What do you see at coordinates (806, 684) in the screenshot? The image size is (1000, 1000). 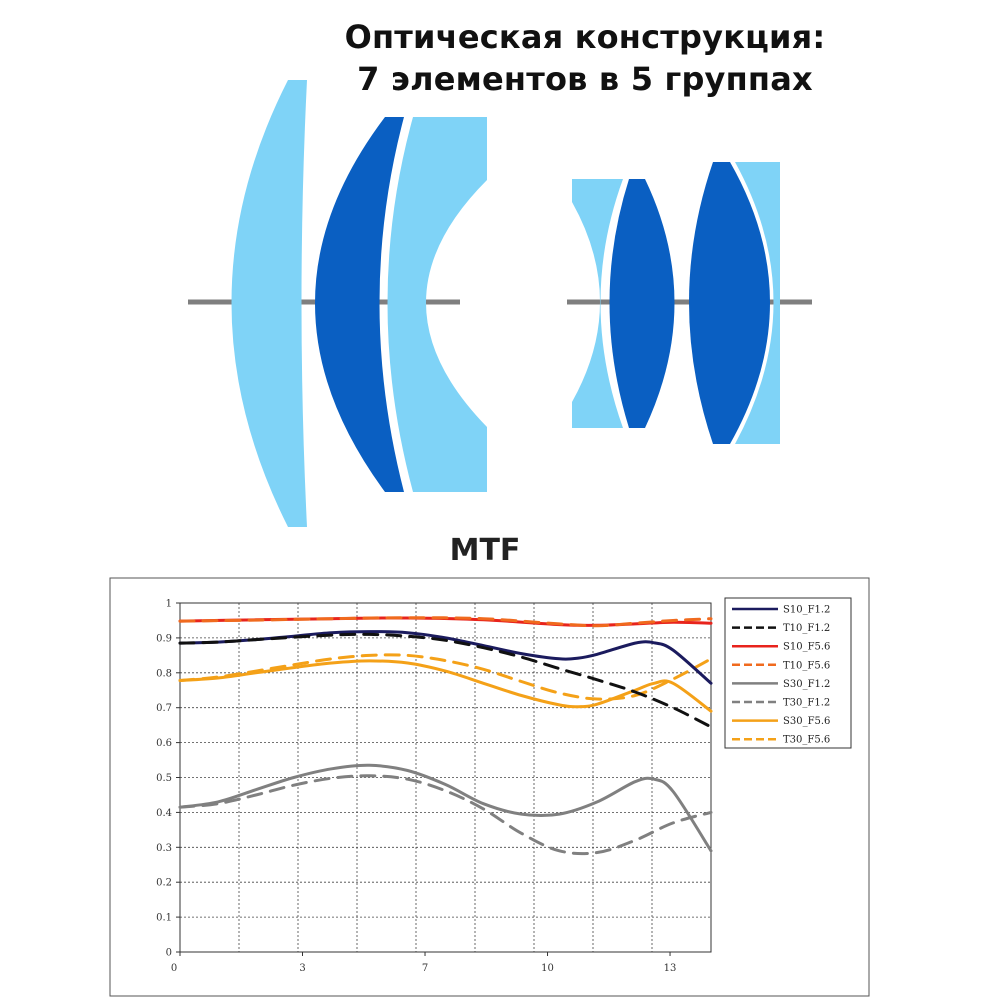 I see `legend-label: S30_F1.2` at bounding box center [806, 684].